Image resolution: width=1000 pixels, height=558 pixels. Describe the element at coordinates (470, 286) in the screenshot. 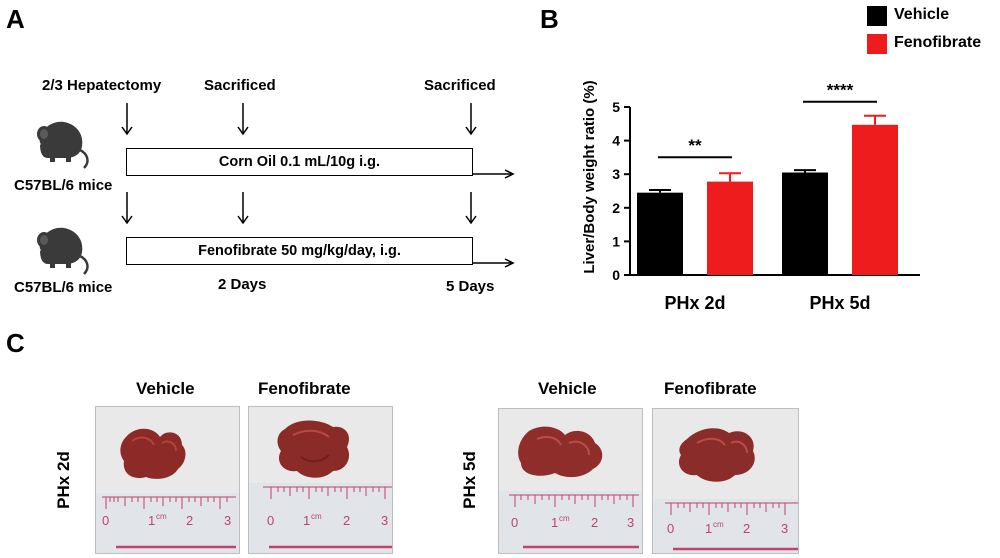

I see `day-label-5: 5 Days` at that location.